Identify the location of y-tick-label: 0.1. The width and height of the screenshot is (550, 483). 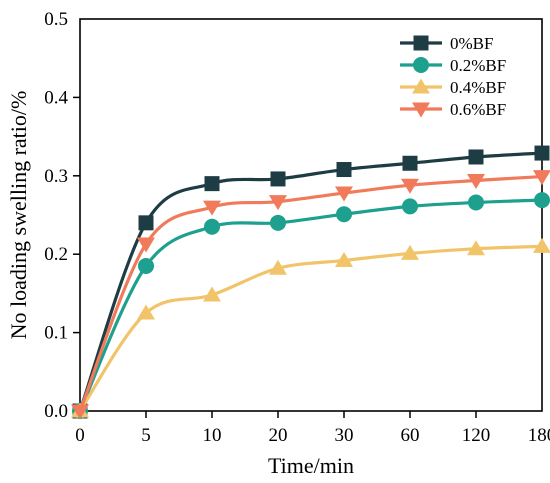
(56, 333).